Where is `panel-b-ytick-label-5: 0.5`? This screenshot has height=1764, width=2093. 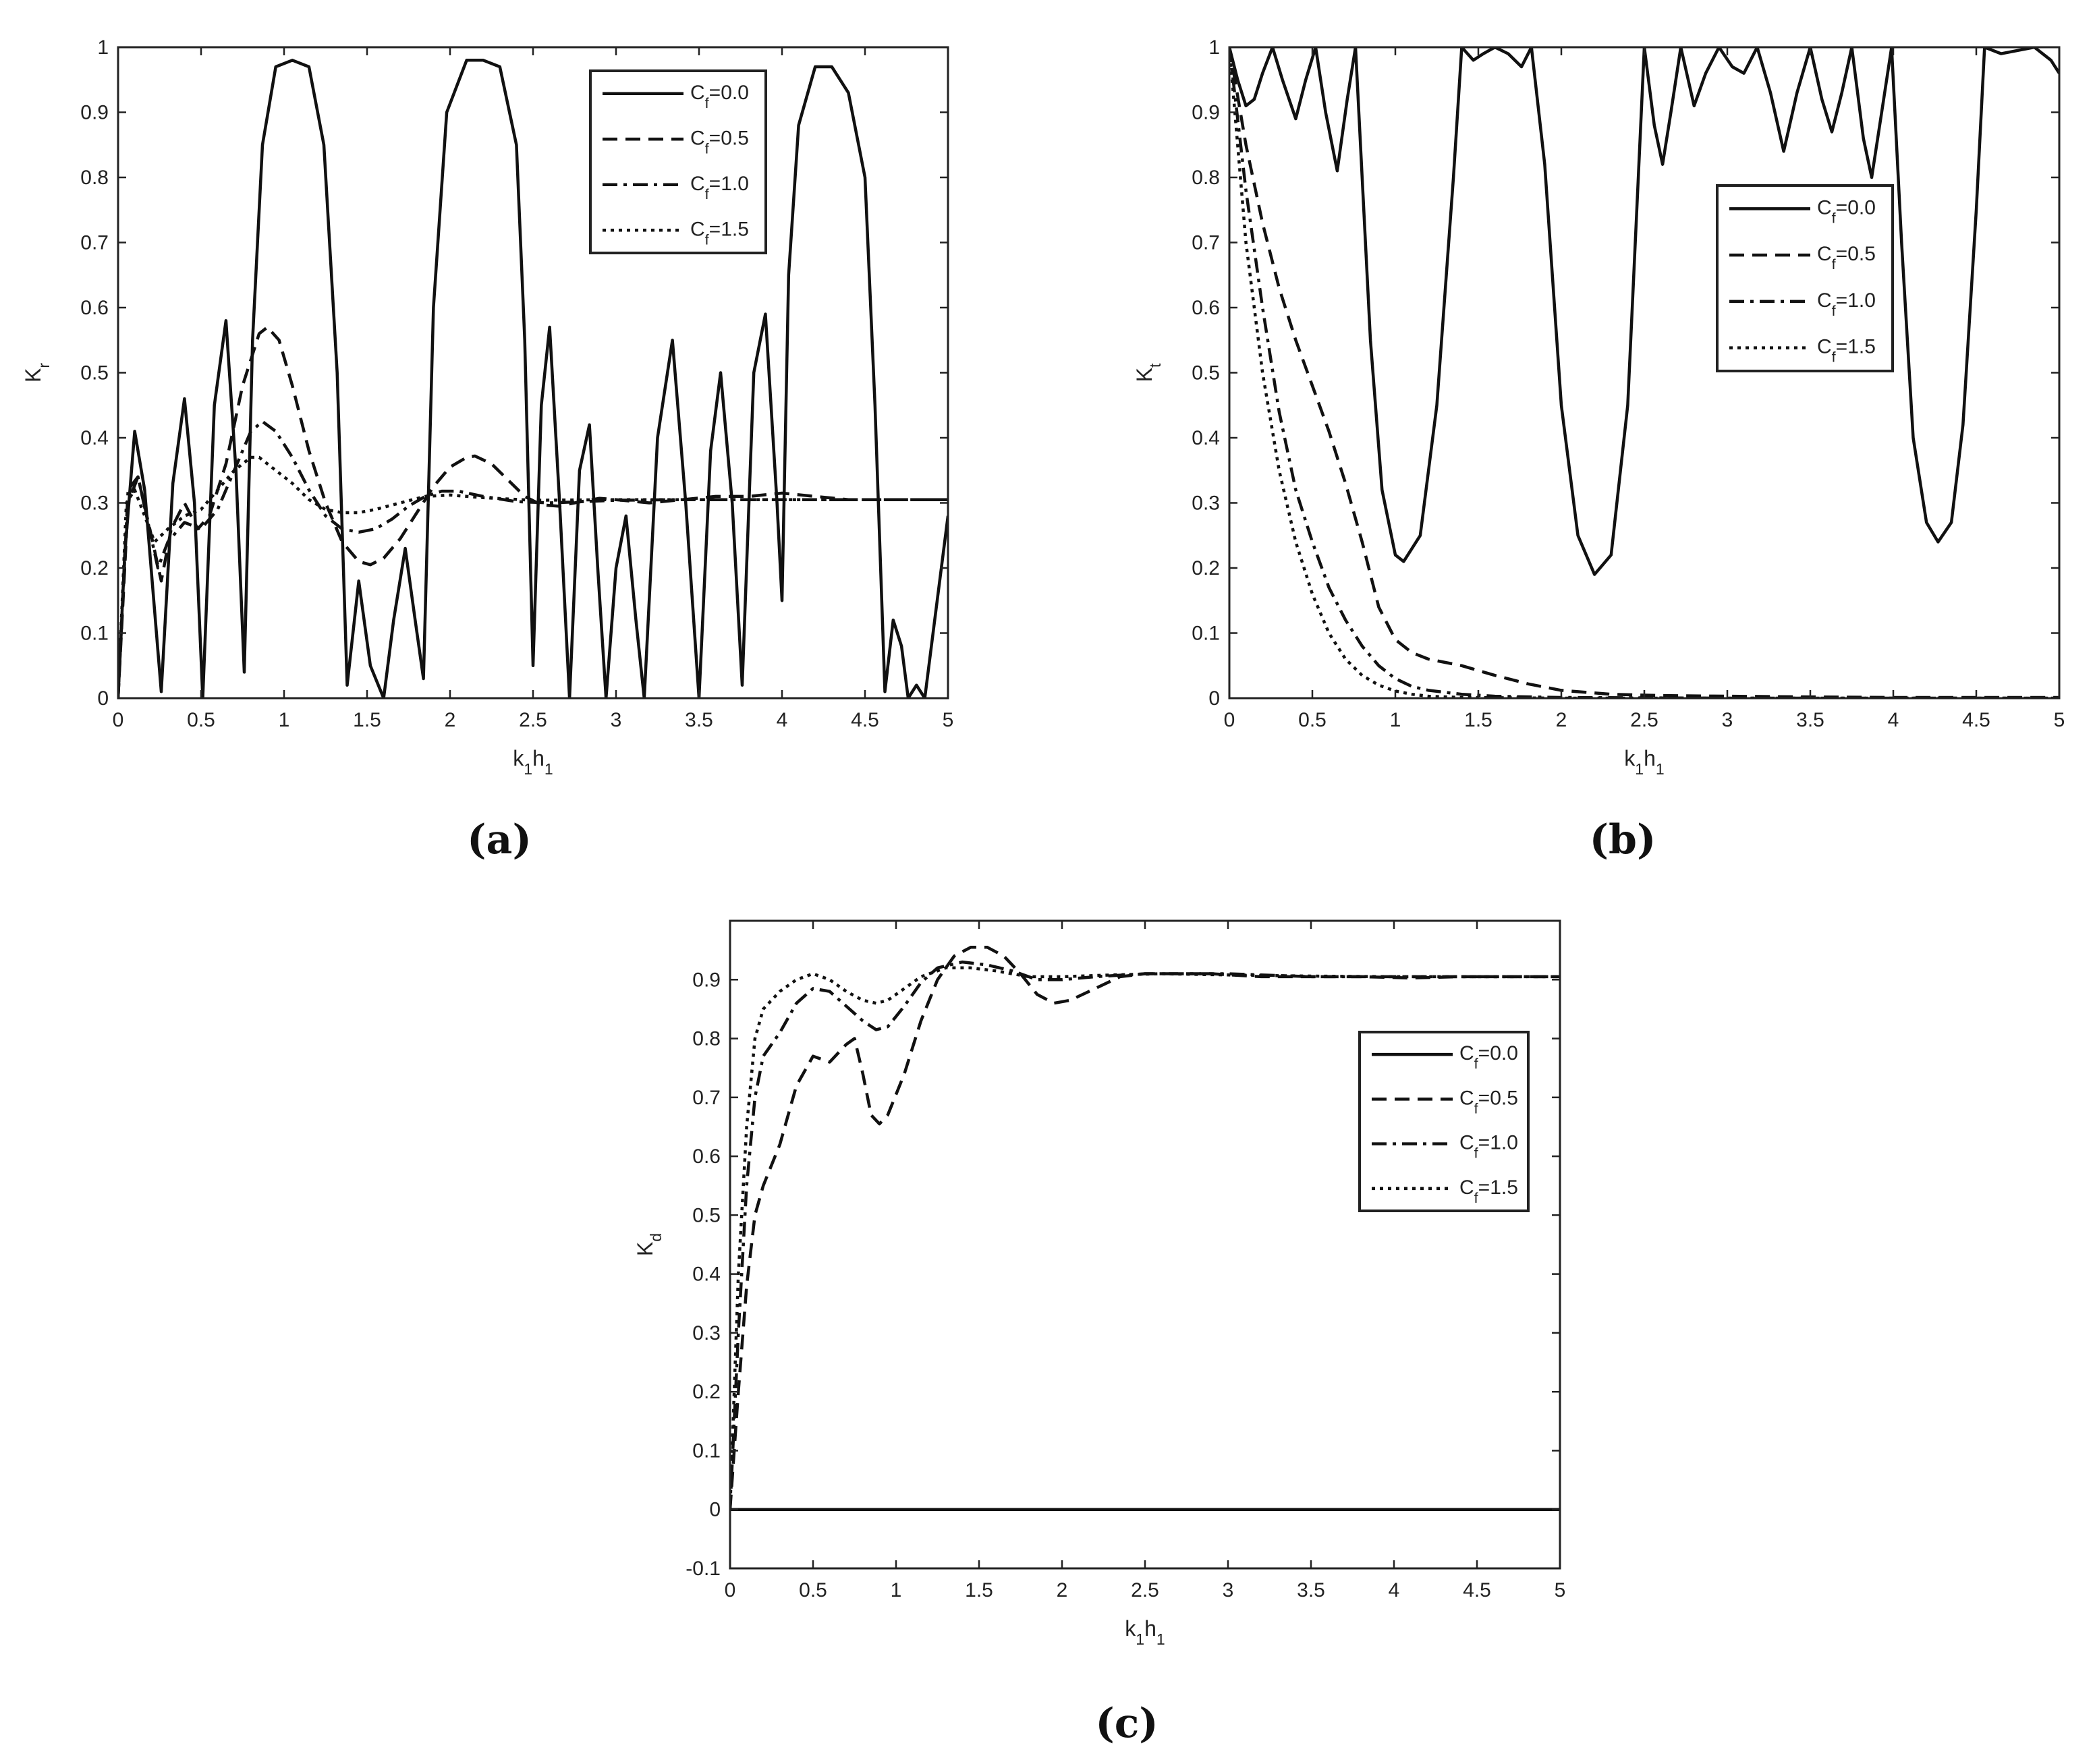 panel-b-ytick-label-5: 0.5 is located at coordinates (1206, 373).